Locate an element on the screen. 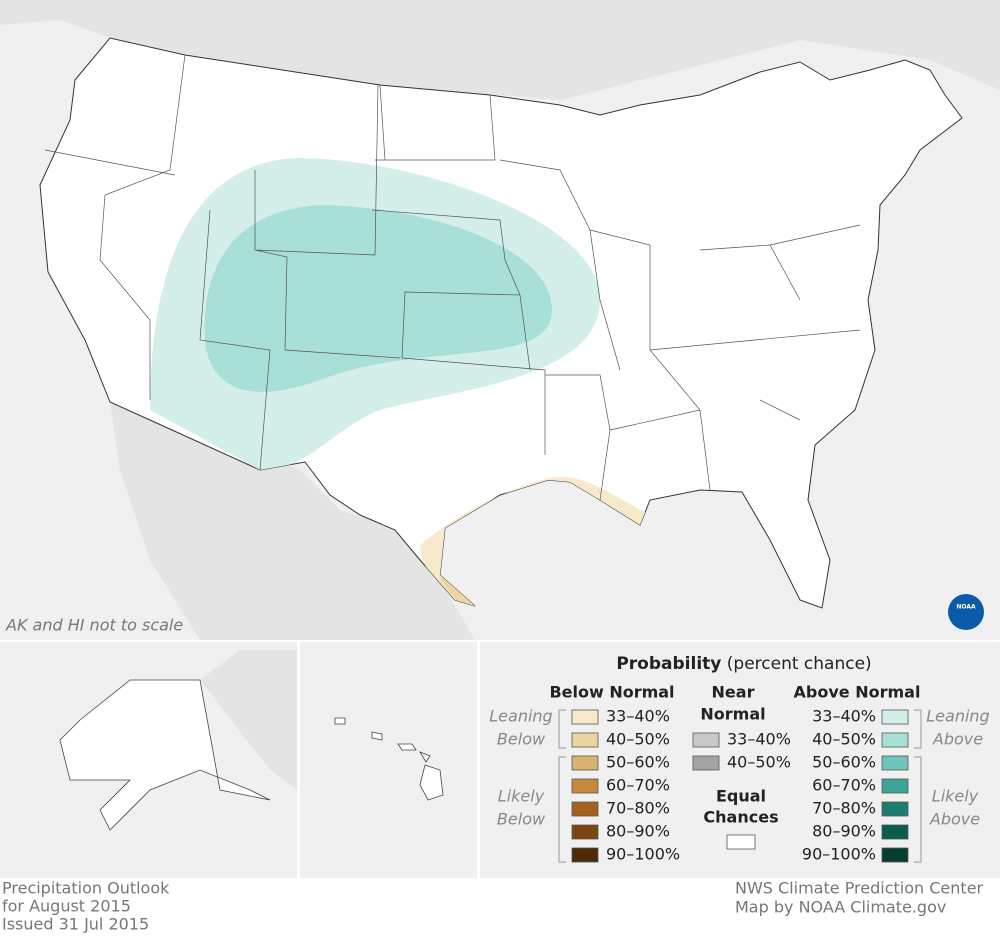  mexico is located at coordinates (292, 520).